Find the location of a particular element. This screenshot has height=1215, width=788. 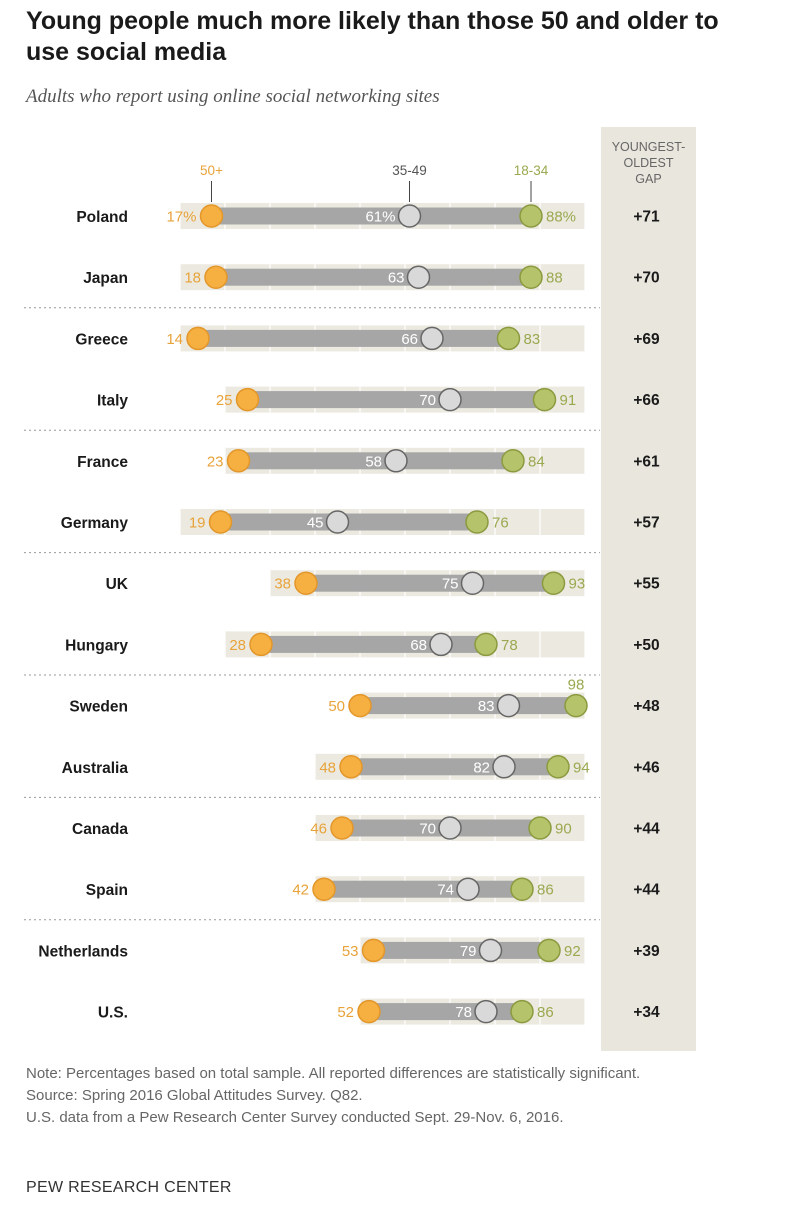

value-label-18-34: 86 is located at coordinates (545, 890).